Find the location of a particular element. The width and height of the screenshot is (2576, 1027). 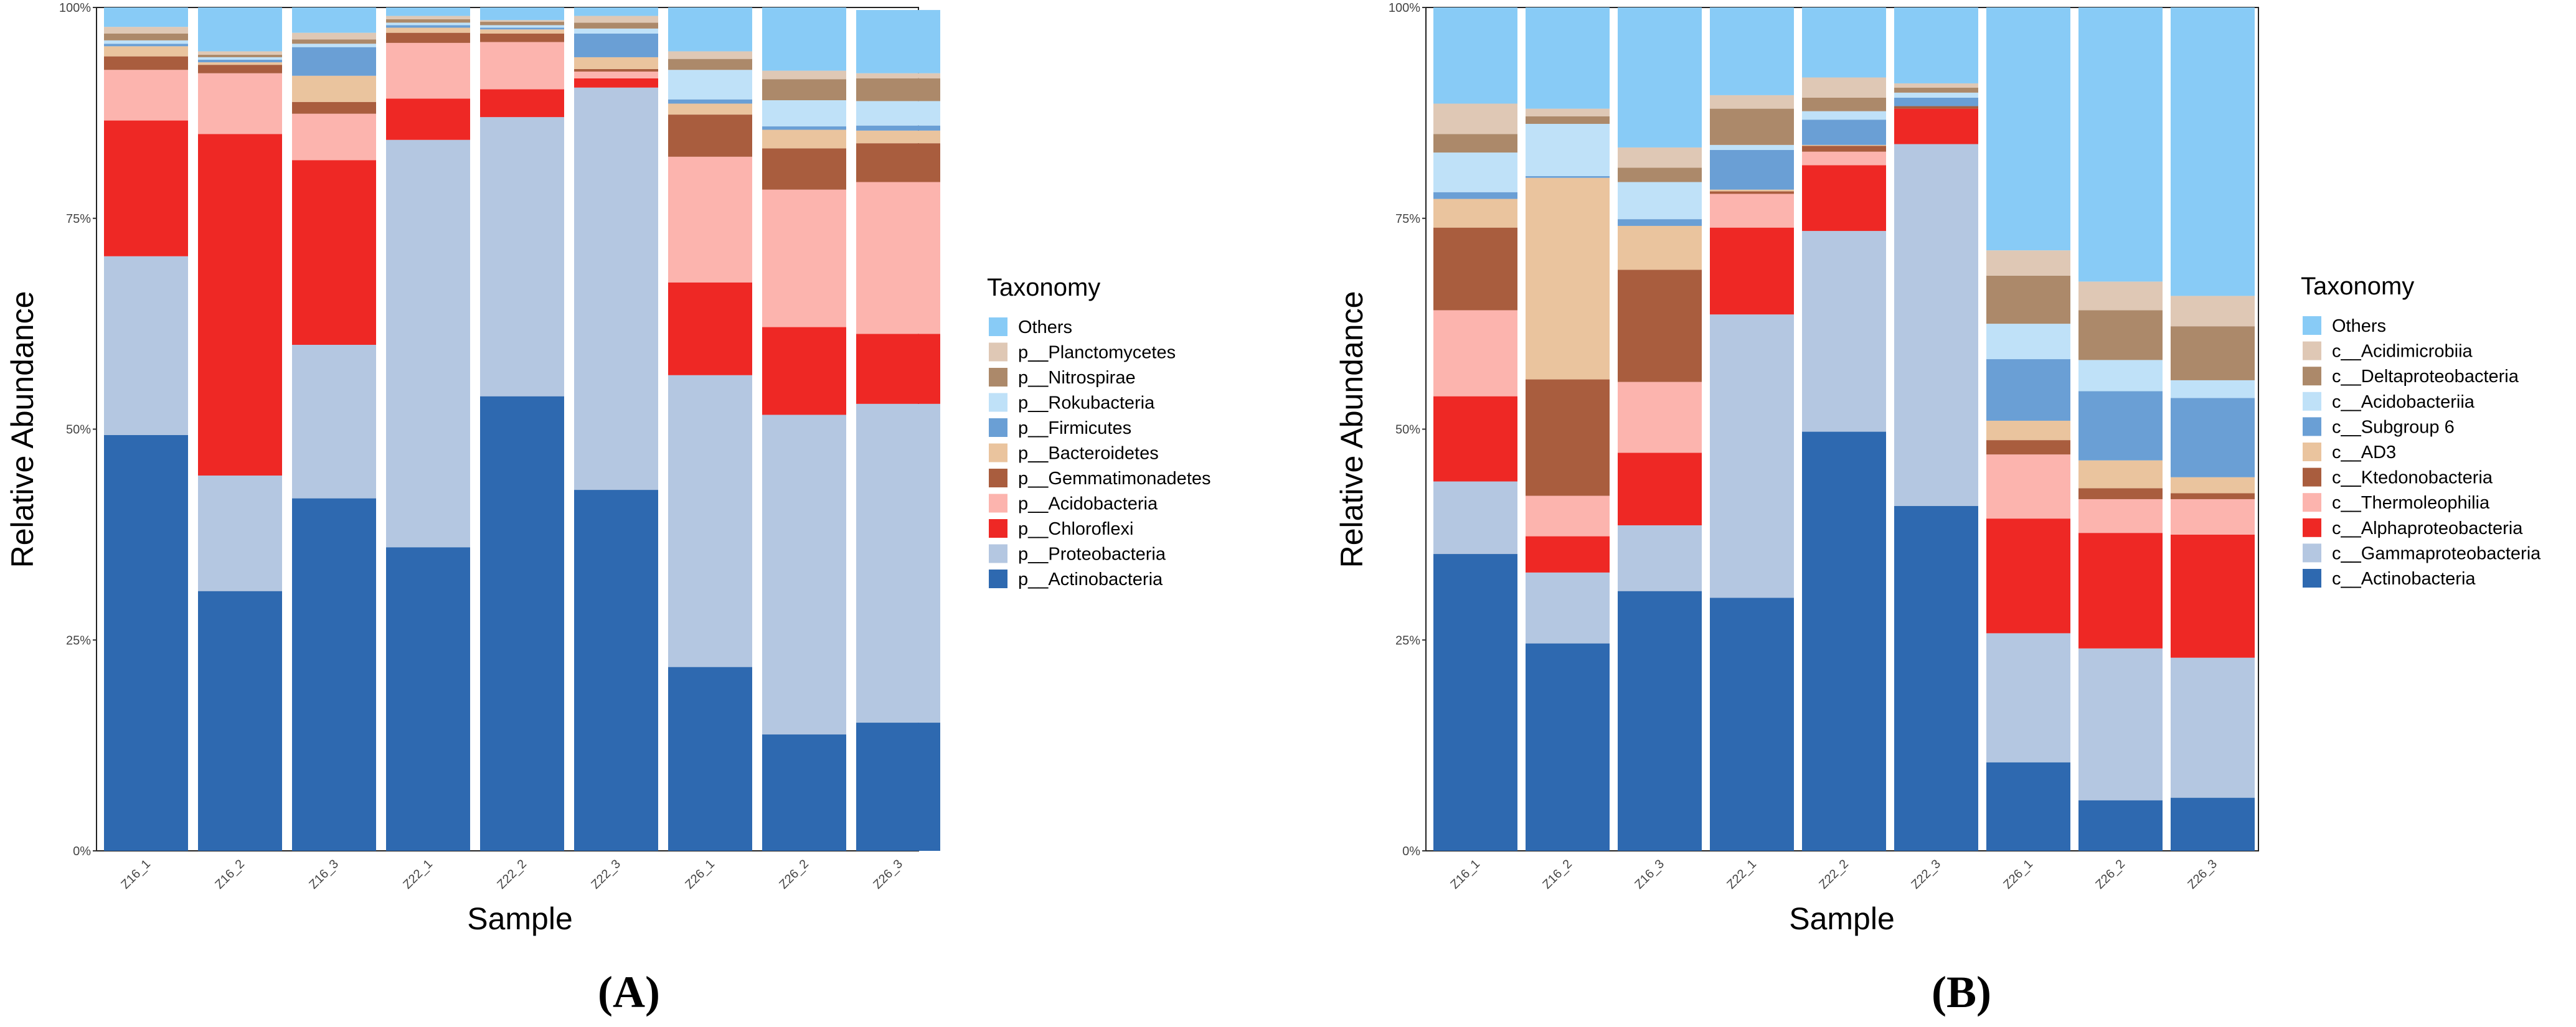

legend-label-b-0: Others is located at coordinates (2359, 326).